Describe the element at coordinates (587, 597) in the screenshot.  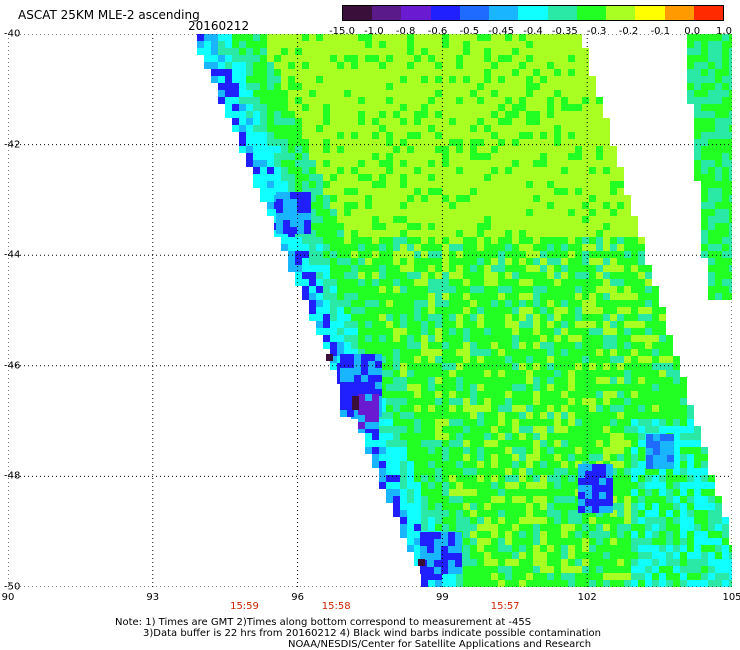
I see `lon-label: 102` at that location.